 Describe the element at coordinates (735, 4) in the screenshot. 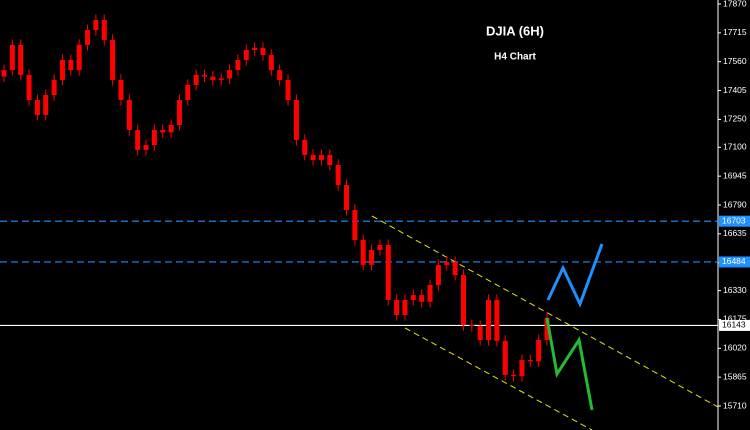

I see `y-tick-label: 17870` at that location.